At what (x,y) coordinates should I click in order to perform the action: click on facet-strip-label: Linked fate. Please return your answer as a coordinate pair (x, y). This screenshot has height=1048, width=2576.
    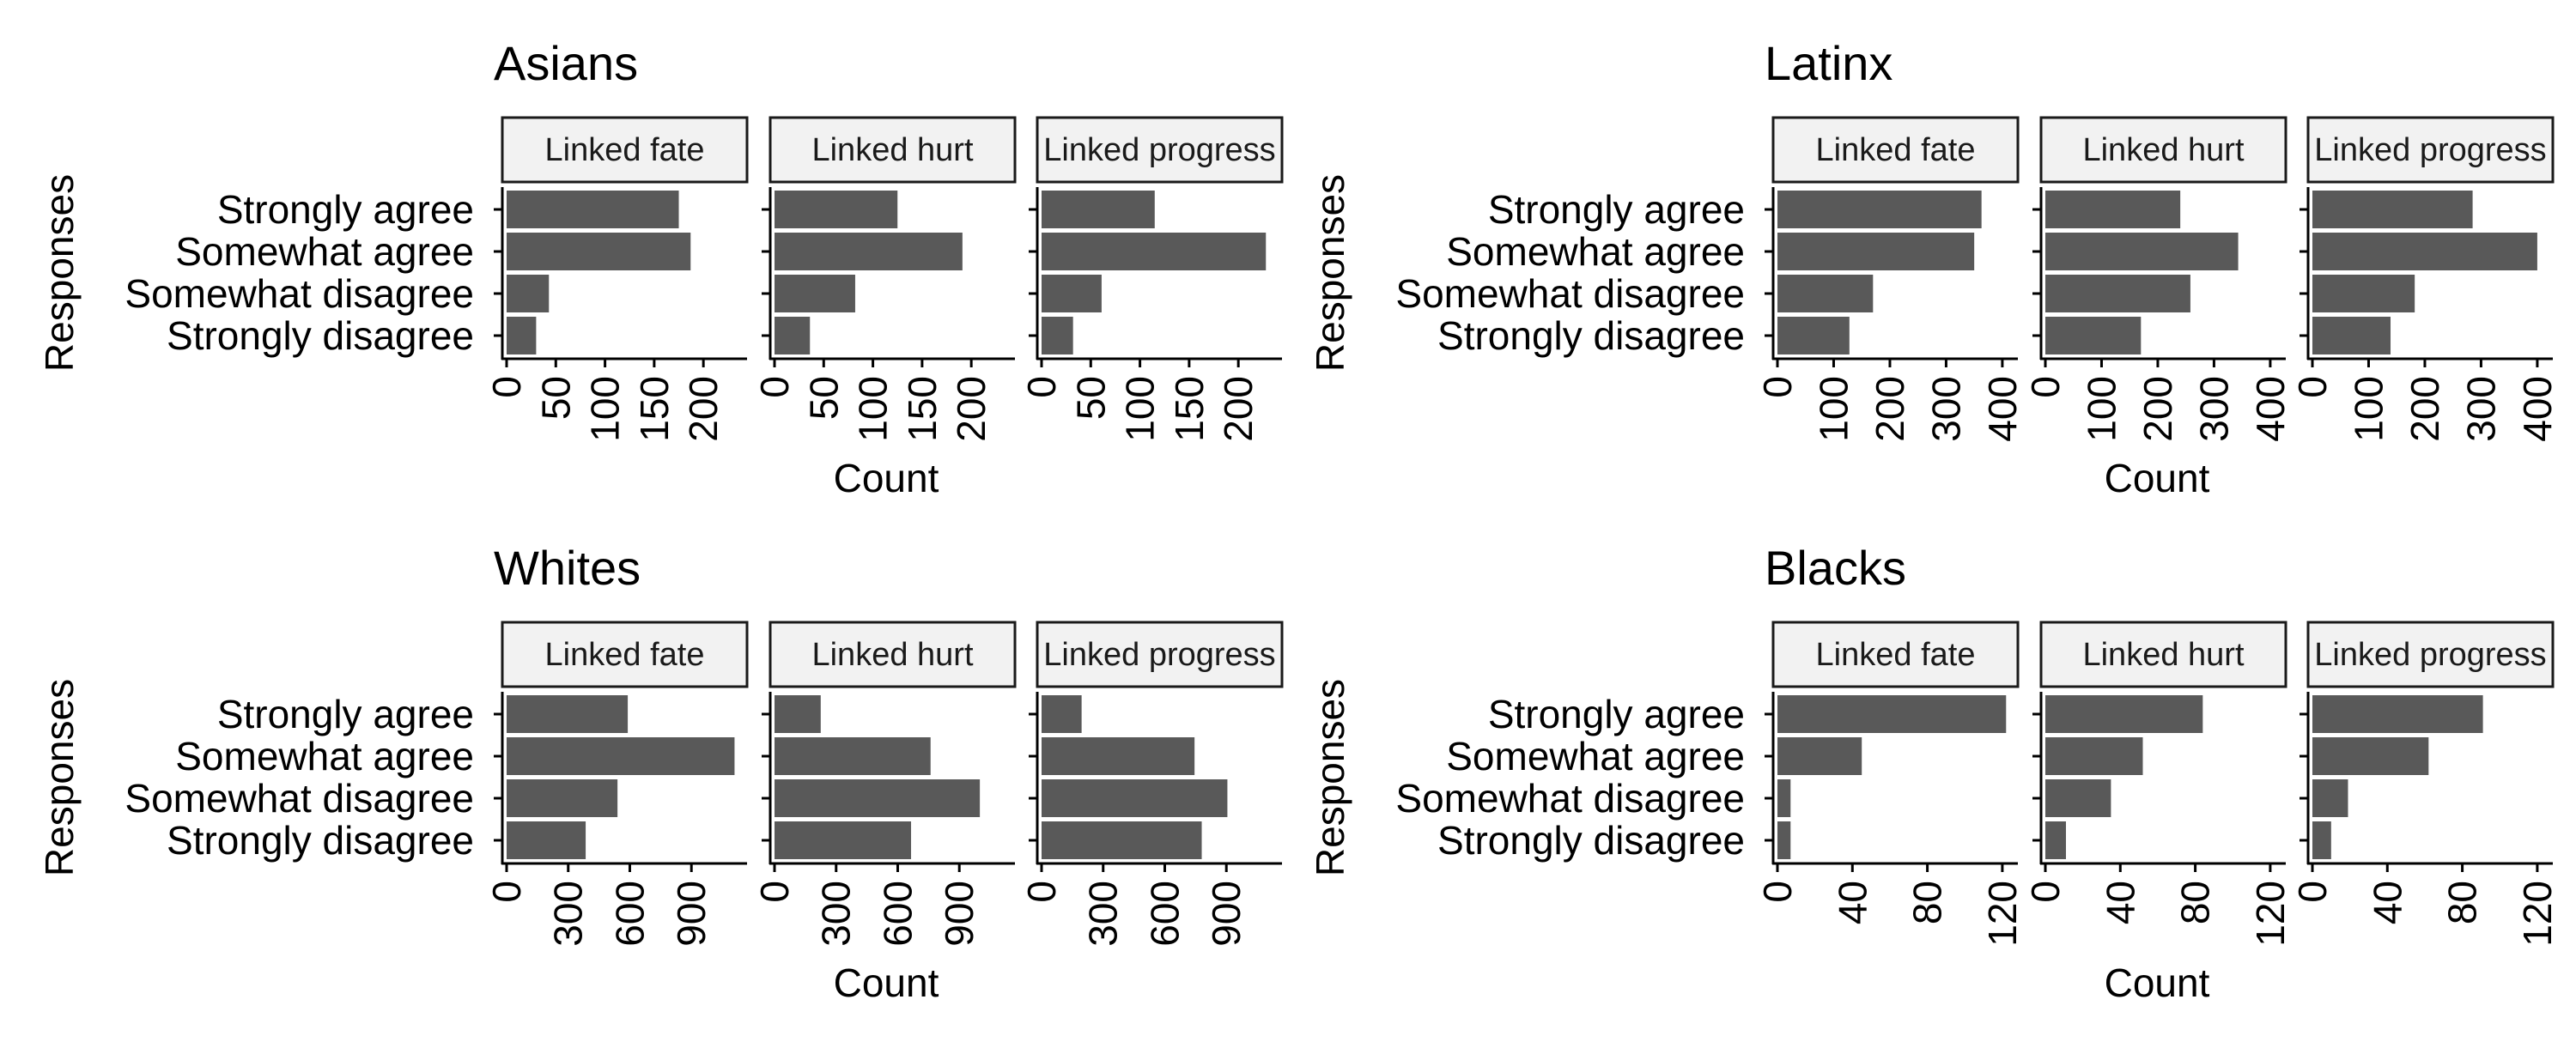
    Looking at the image, I should click on (625, 150).